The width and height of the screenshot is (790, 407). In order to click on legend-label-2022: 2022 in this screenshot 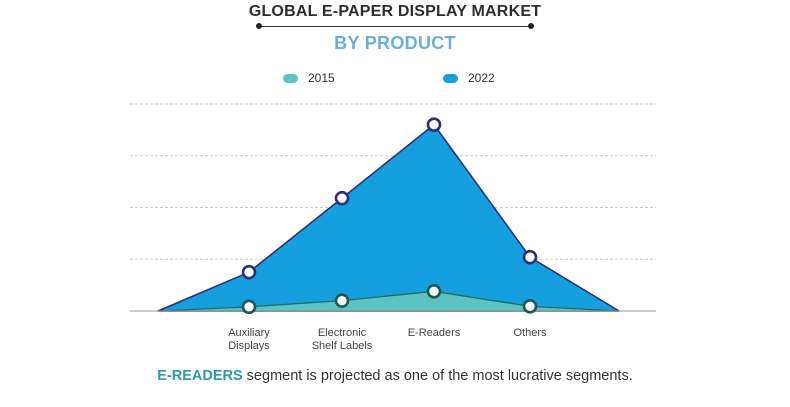, I will do `click(481, 78)`.